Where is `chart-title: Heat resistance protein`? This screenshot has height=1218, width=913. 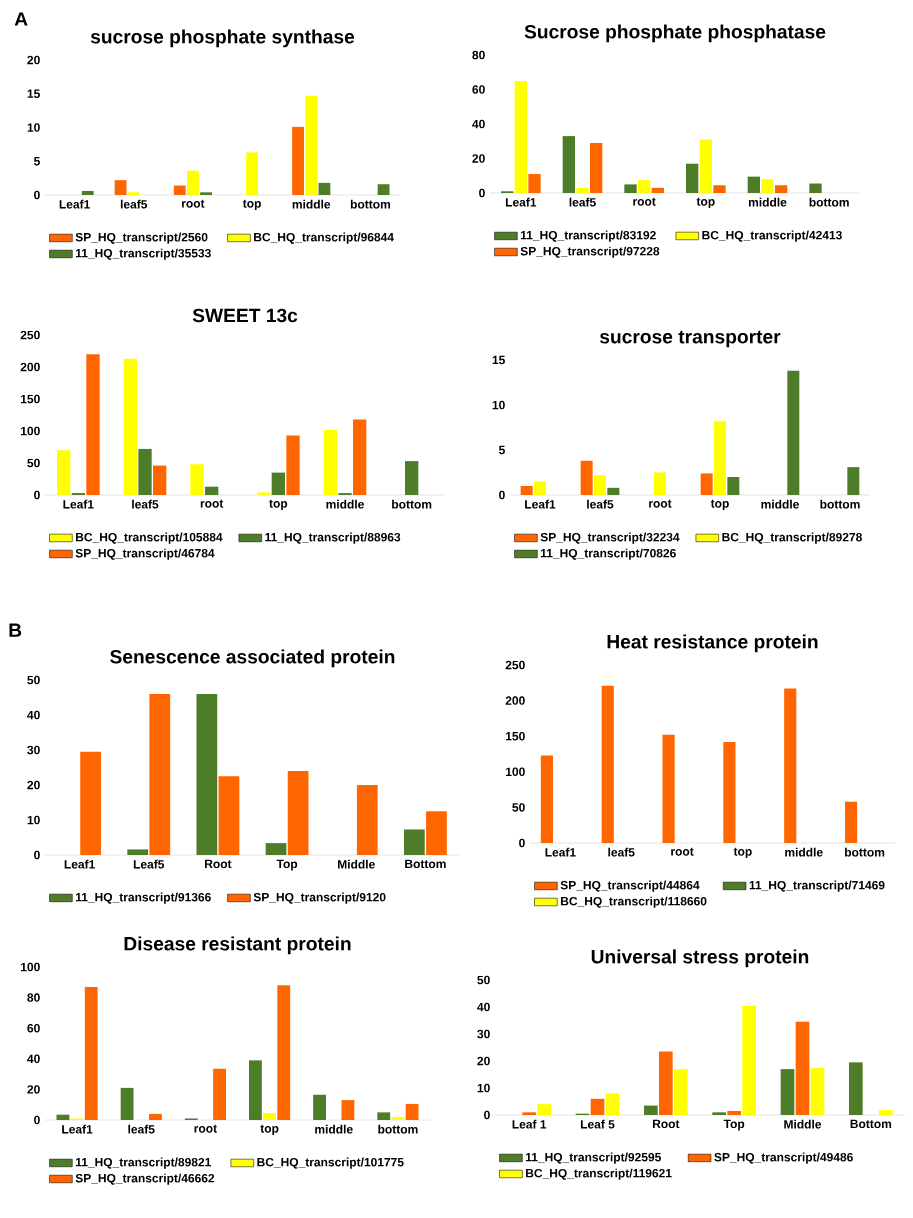 chart-title: Heat resistance protein is located at coordinates (712, 643).